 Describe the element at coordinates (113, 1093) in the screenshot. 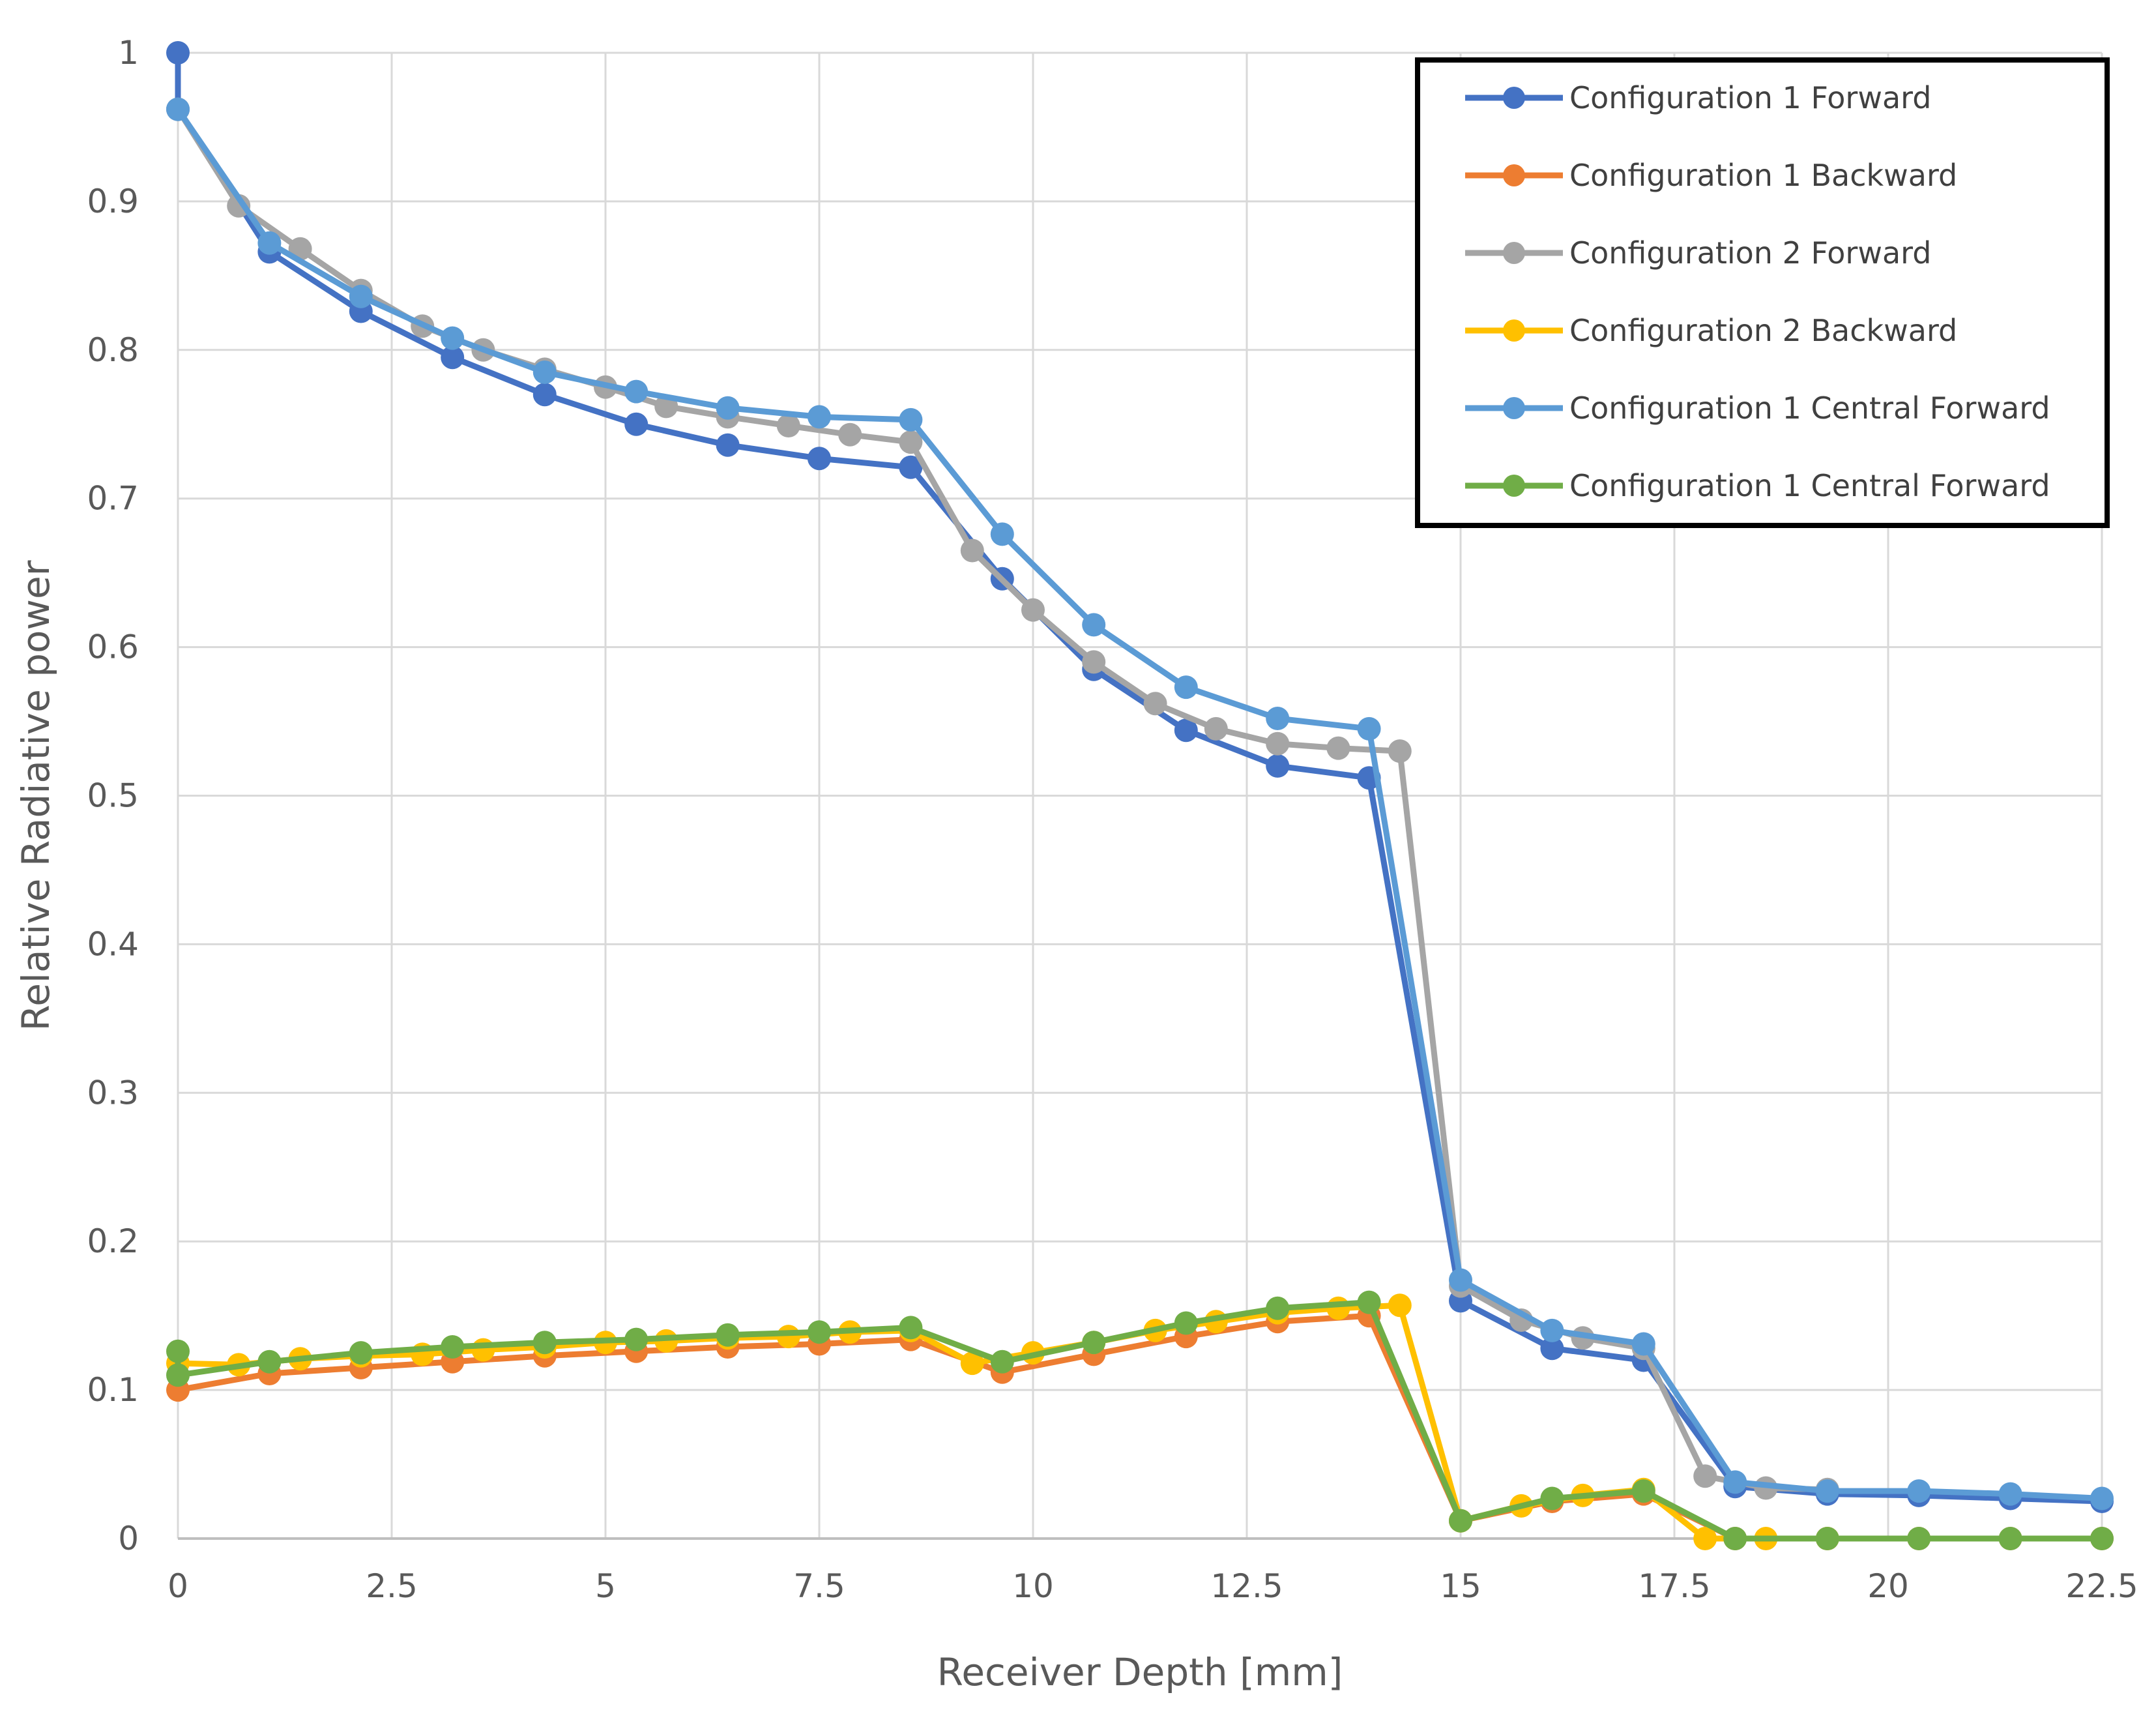

I see `y-tick-label: 0.3` at that location.